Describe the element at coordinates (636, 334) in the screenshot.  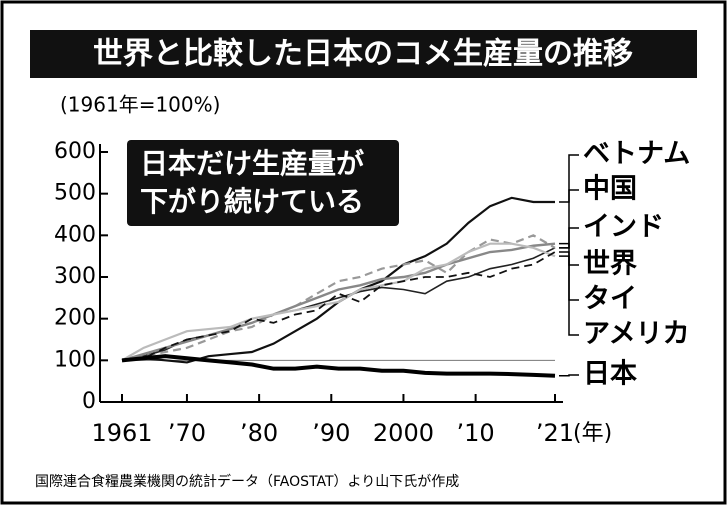
I see `legend-label: アメリカ` at that location.